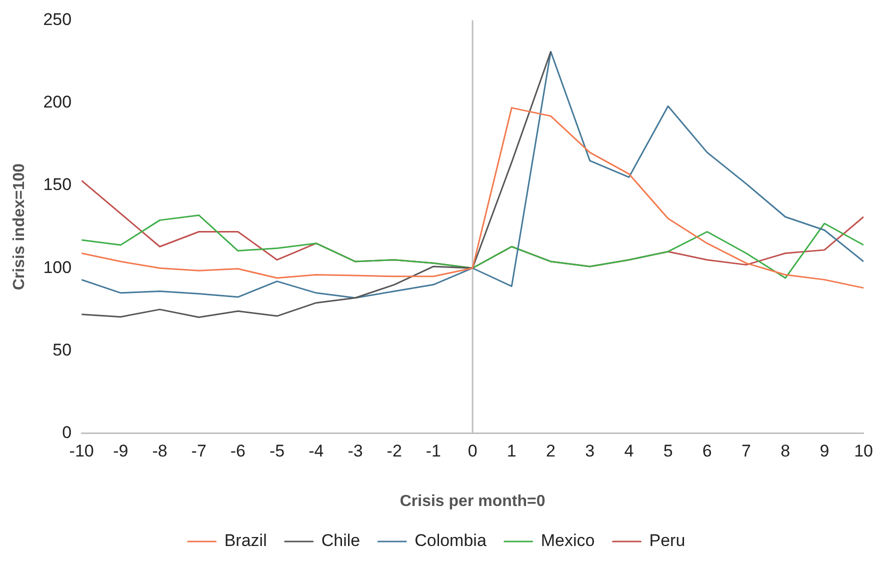 The width and height of the screenshot is (881, 564). I want to click on x-tick-label: 5, so click(668, 450).